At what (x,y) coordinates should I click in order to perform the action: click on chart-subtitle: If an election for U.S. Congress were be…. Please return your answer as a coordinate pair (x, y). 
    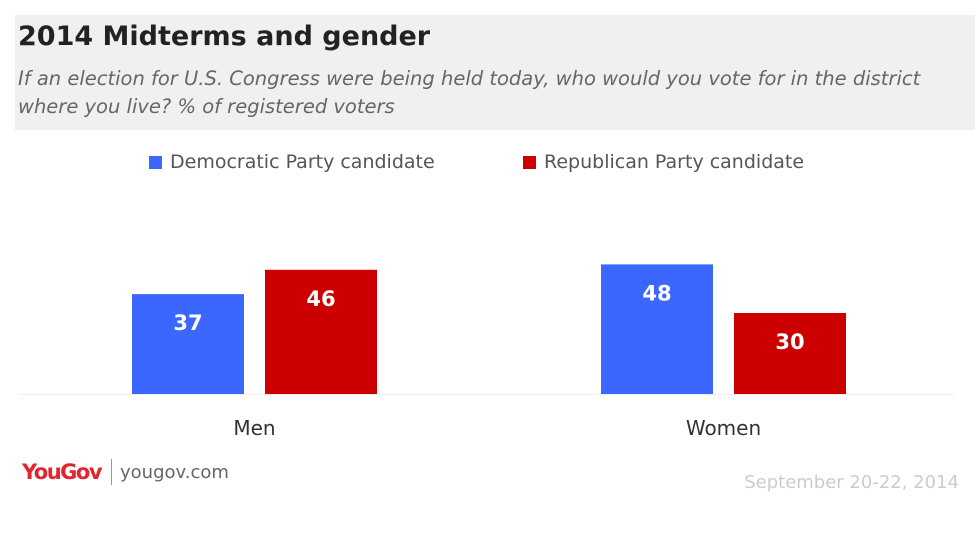
    Looking at the image, I should click on (469, 92).